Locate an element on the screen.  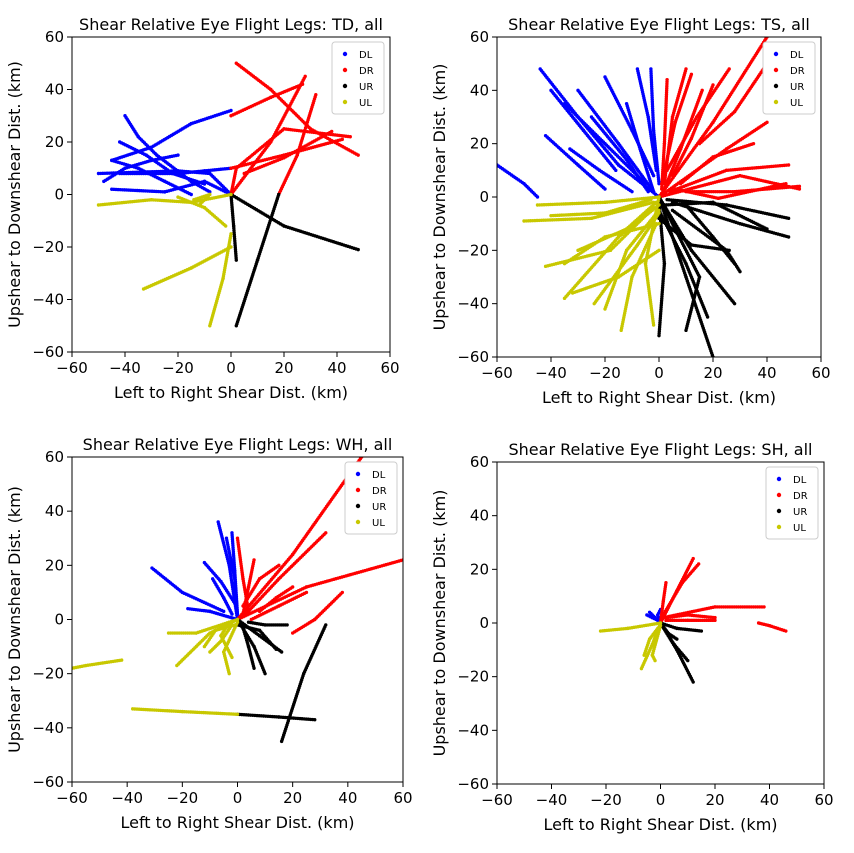
y-tick-label: 40 is located at coordinates (54, 90).